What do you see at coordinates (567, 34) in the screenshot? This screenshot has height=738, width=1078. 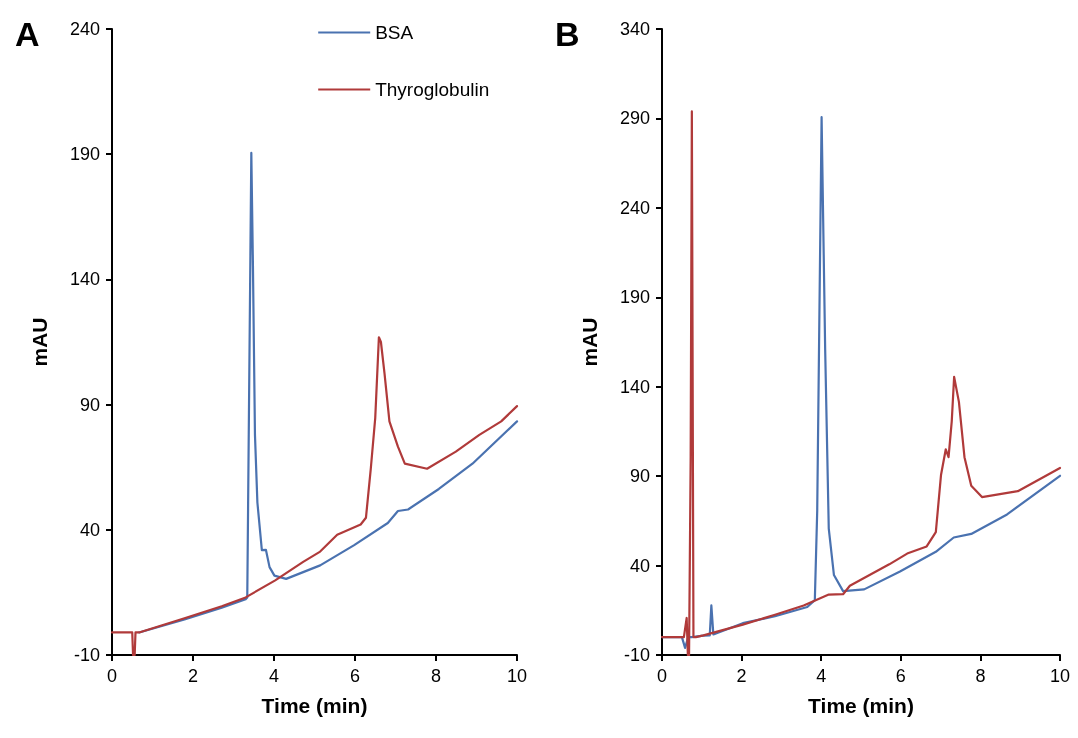 I see `chart-title: B` at bounding box center [567, 34].